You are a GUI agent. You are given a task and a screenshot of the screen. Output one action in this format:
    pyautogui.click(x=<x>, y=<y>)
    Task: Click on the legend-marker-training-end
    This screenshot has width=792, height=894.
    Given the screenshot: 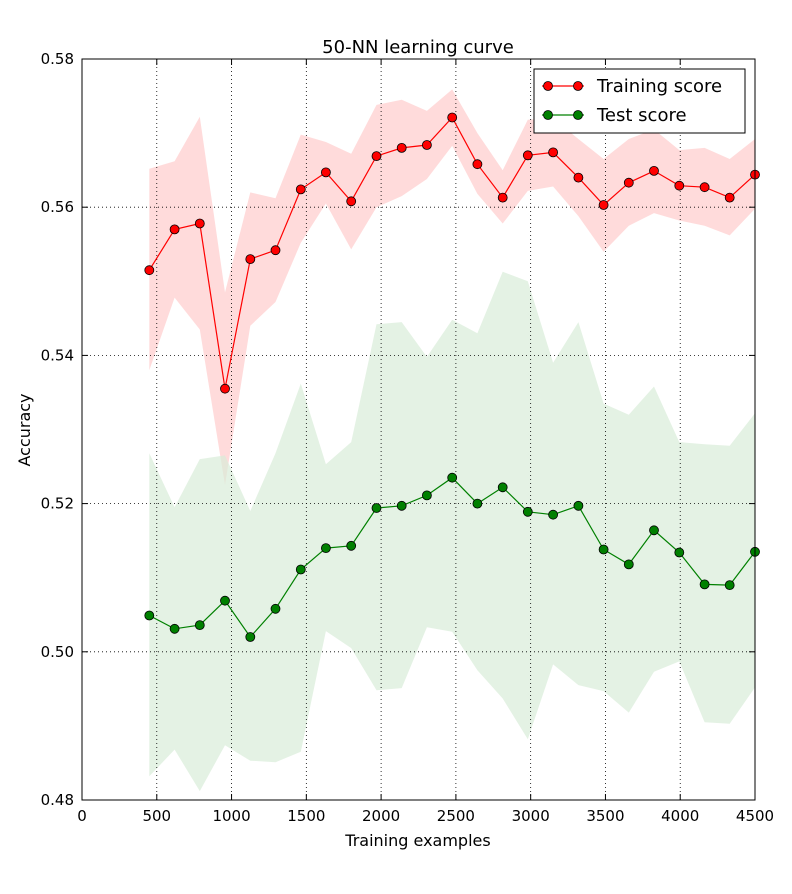 What is the action you would take?
    pyautogui.click(x=578, y=86)
    